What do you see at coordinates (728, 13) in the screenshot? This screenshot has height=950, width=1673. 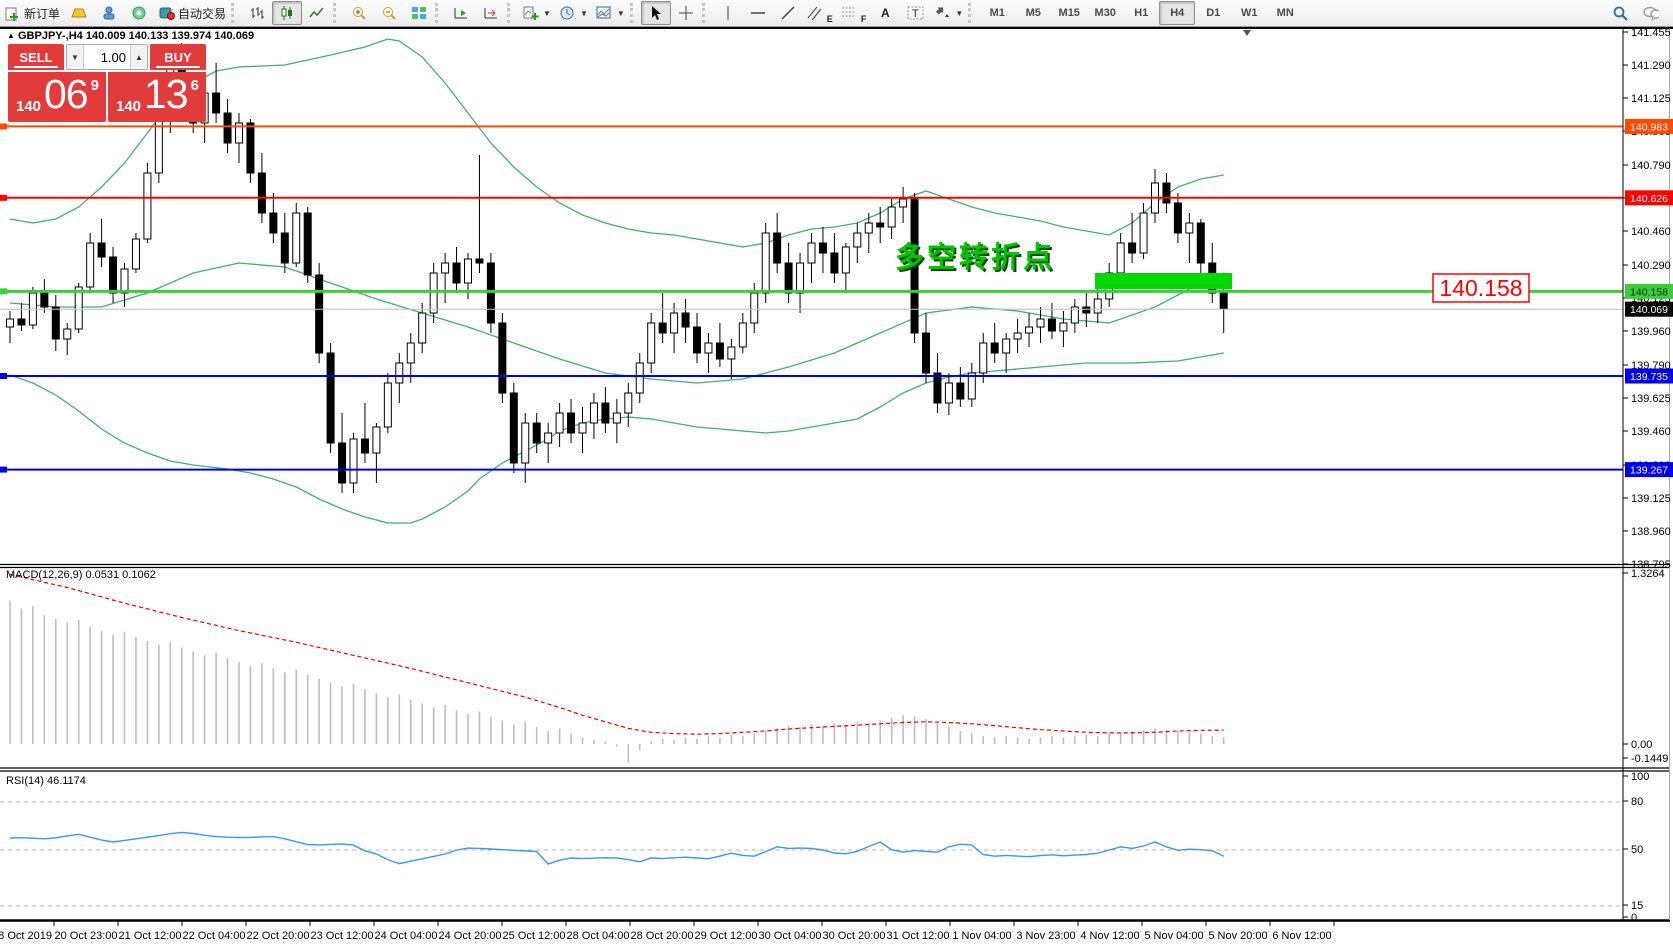 I see `vertical-line-button` at bounding box center [728, 13].